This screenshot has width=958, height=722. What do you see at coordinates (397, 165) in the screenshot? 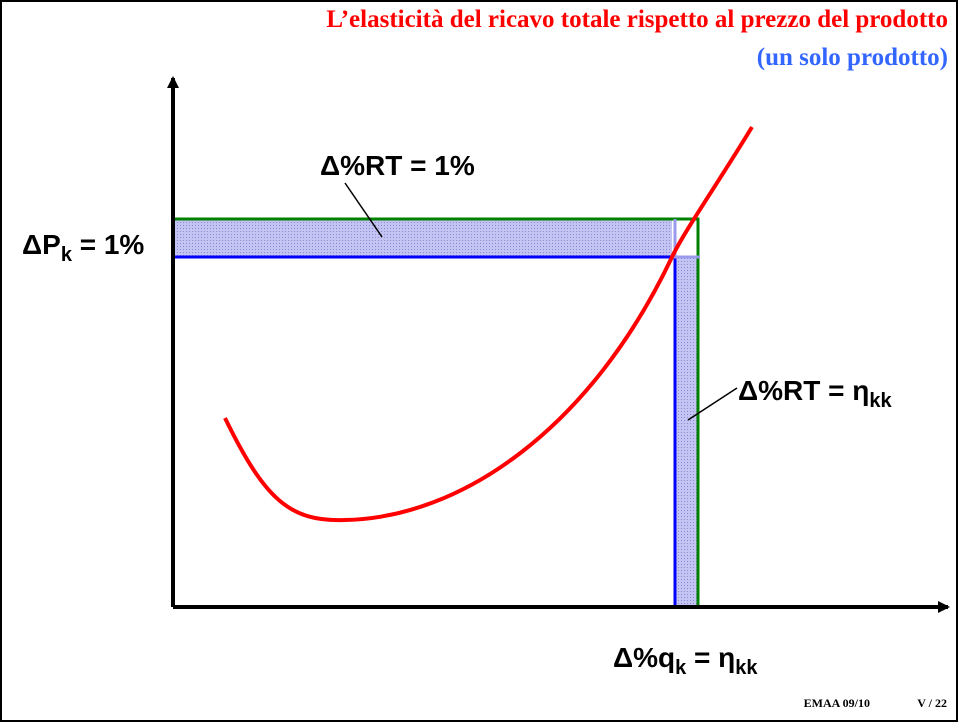
I see `label: Δ%RT = 1%` at bounding box center [397, 165].